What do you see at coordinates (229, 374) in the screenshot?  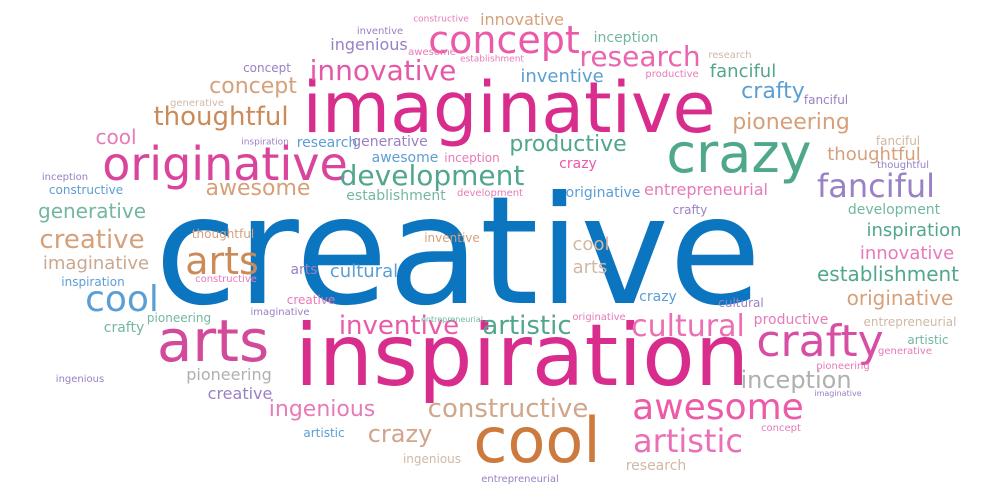 I see `word-pioneering-2: pioneering` at bounding box center [229, 374].